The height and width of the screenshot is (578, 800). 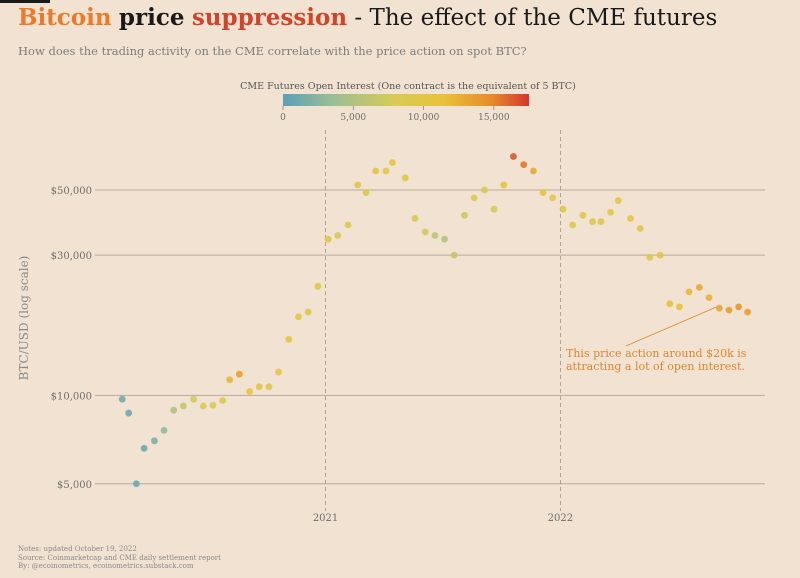 I want to click on y-tick-label: $50,000, so click(x=71, y=191).